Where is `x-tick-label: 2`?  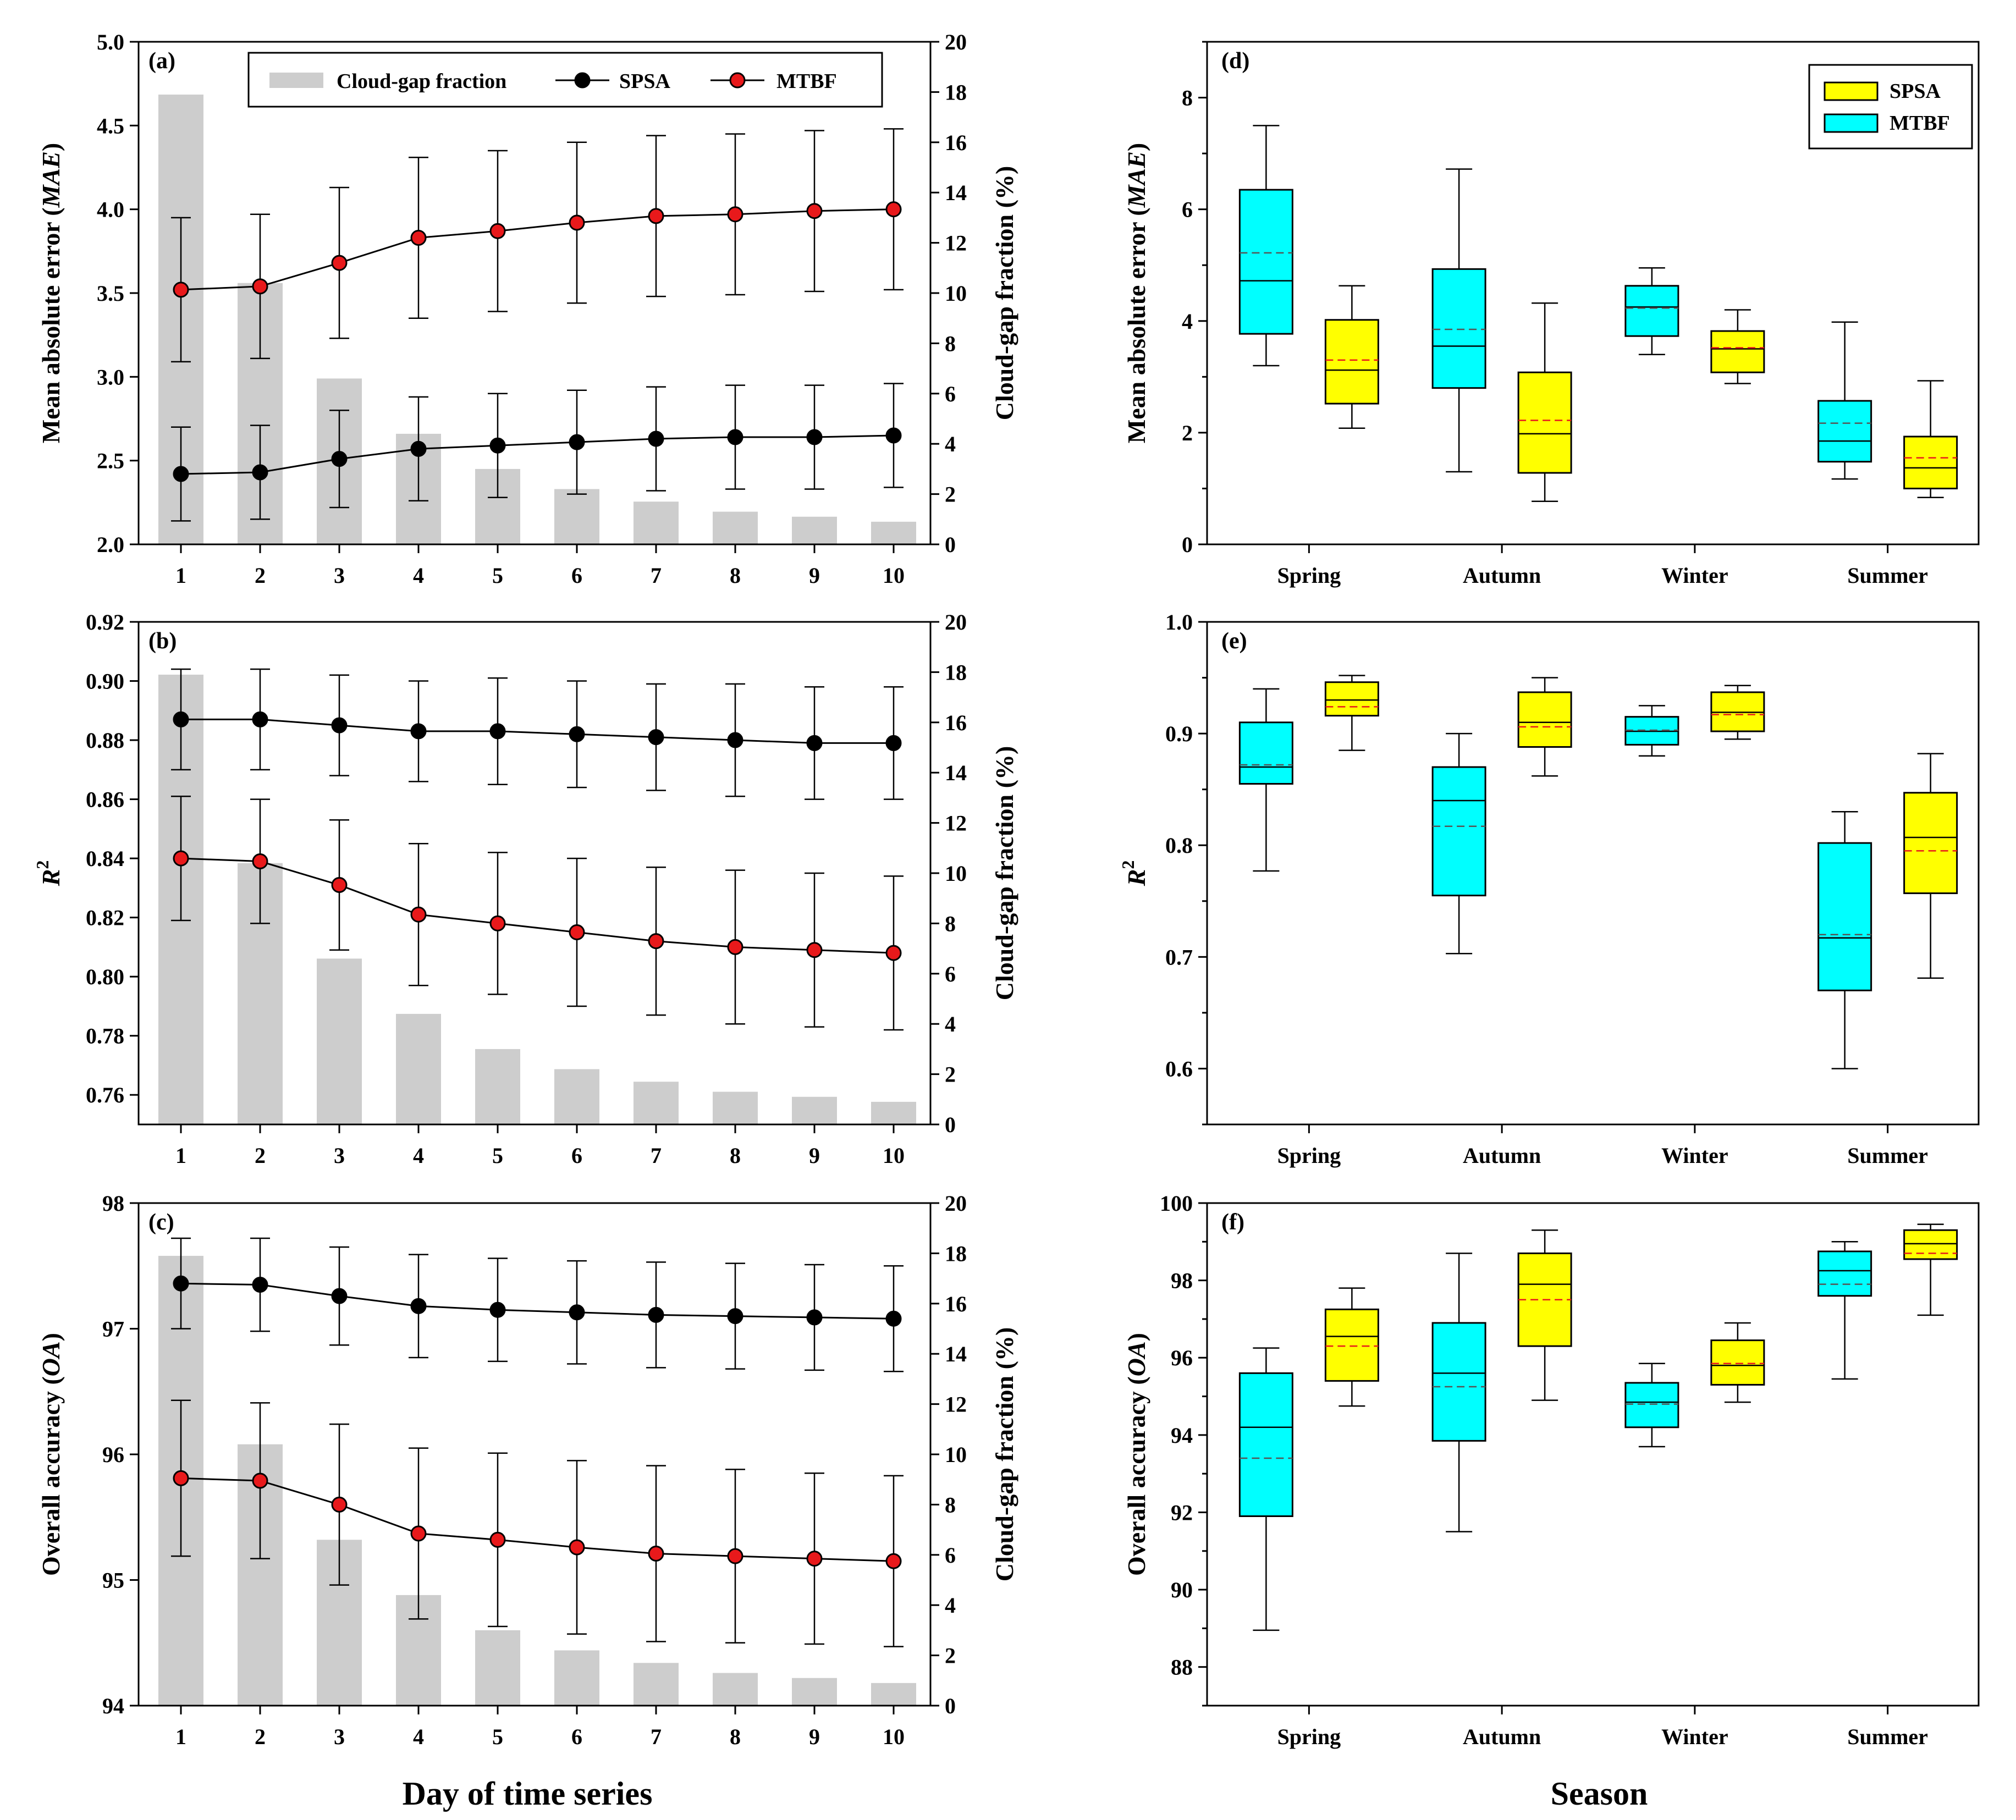
x-tick-label: 2 is located at coordinates (260, 1155).